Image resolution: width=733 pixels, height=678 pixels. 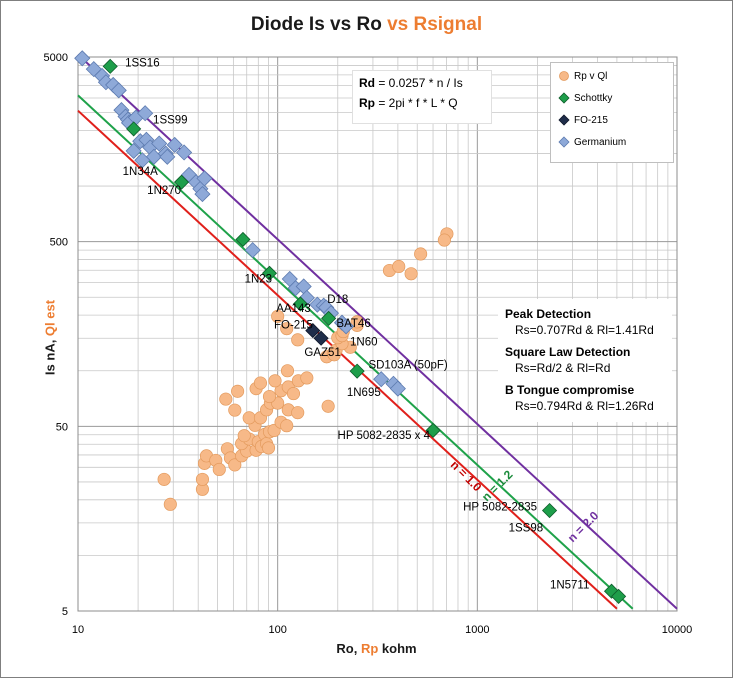 What do you see at coordinates (612, 98) in the screenshot?
I see `legend-item-schottky: Schottky` at bounding box center [612, 98].